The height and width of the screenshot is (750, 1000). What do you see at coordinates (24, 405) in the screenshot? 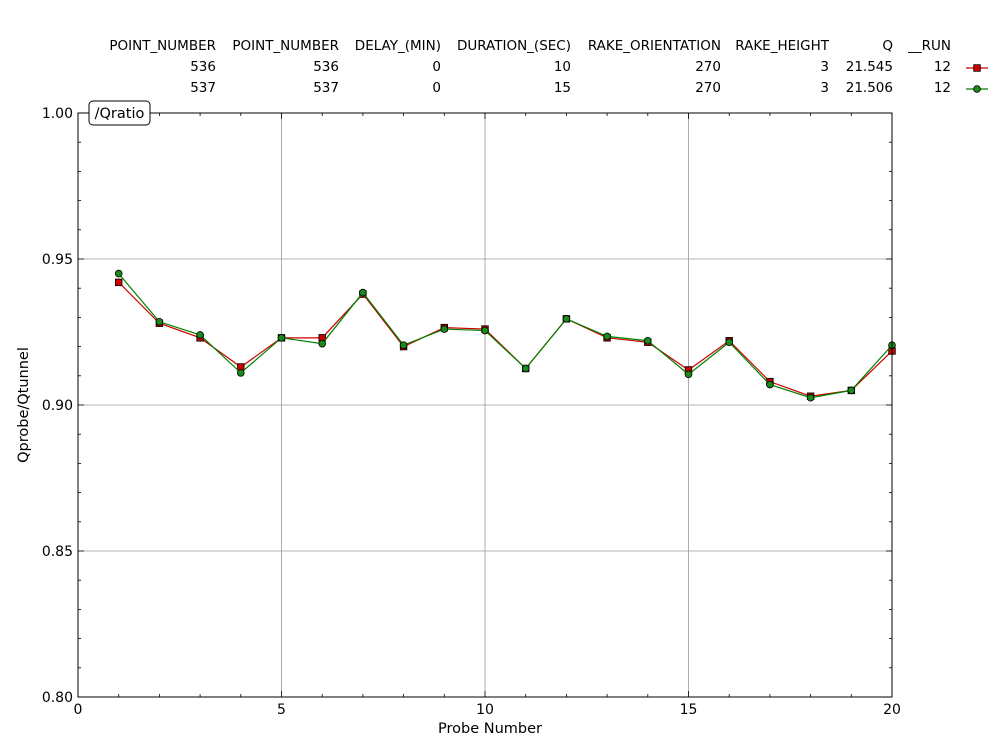
I see `y-axis-label: Qprobe/Qtunnel` at bounding box center [24, 405].